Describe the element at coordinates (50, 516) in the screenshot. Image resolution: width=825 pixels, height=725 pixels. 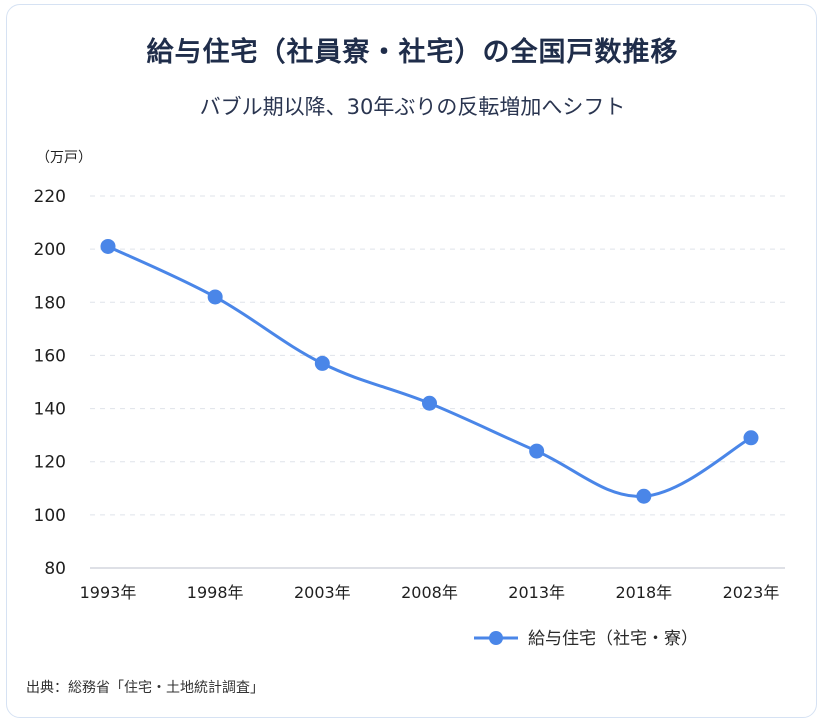
I see `y-tick-label: 100` at that location.